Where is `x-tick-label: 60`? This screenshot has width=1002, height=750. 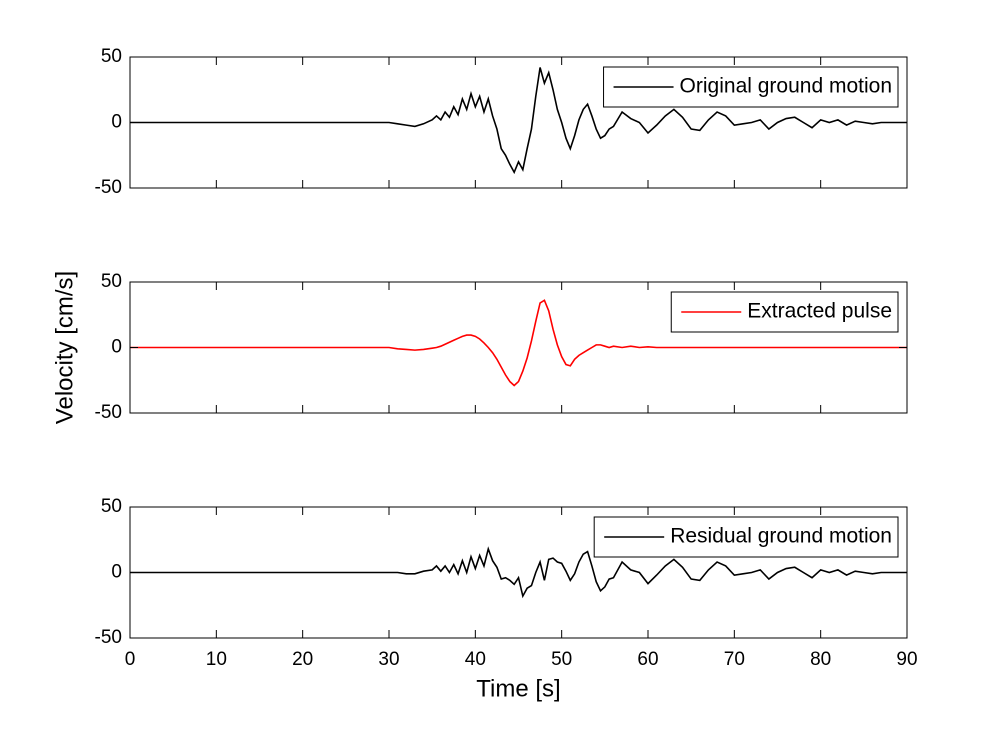
x-tick-label: 60 is located at coordinates (647, 659).